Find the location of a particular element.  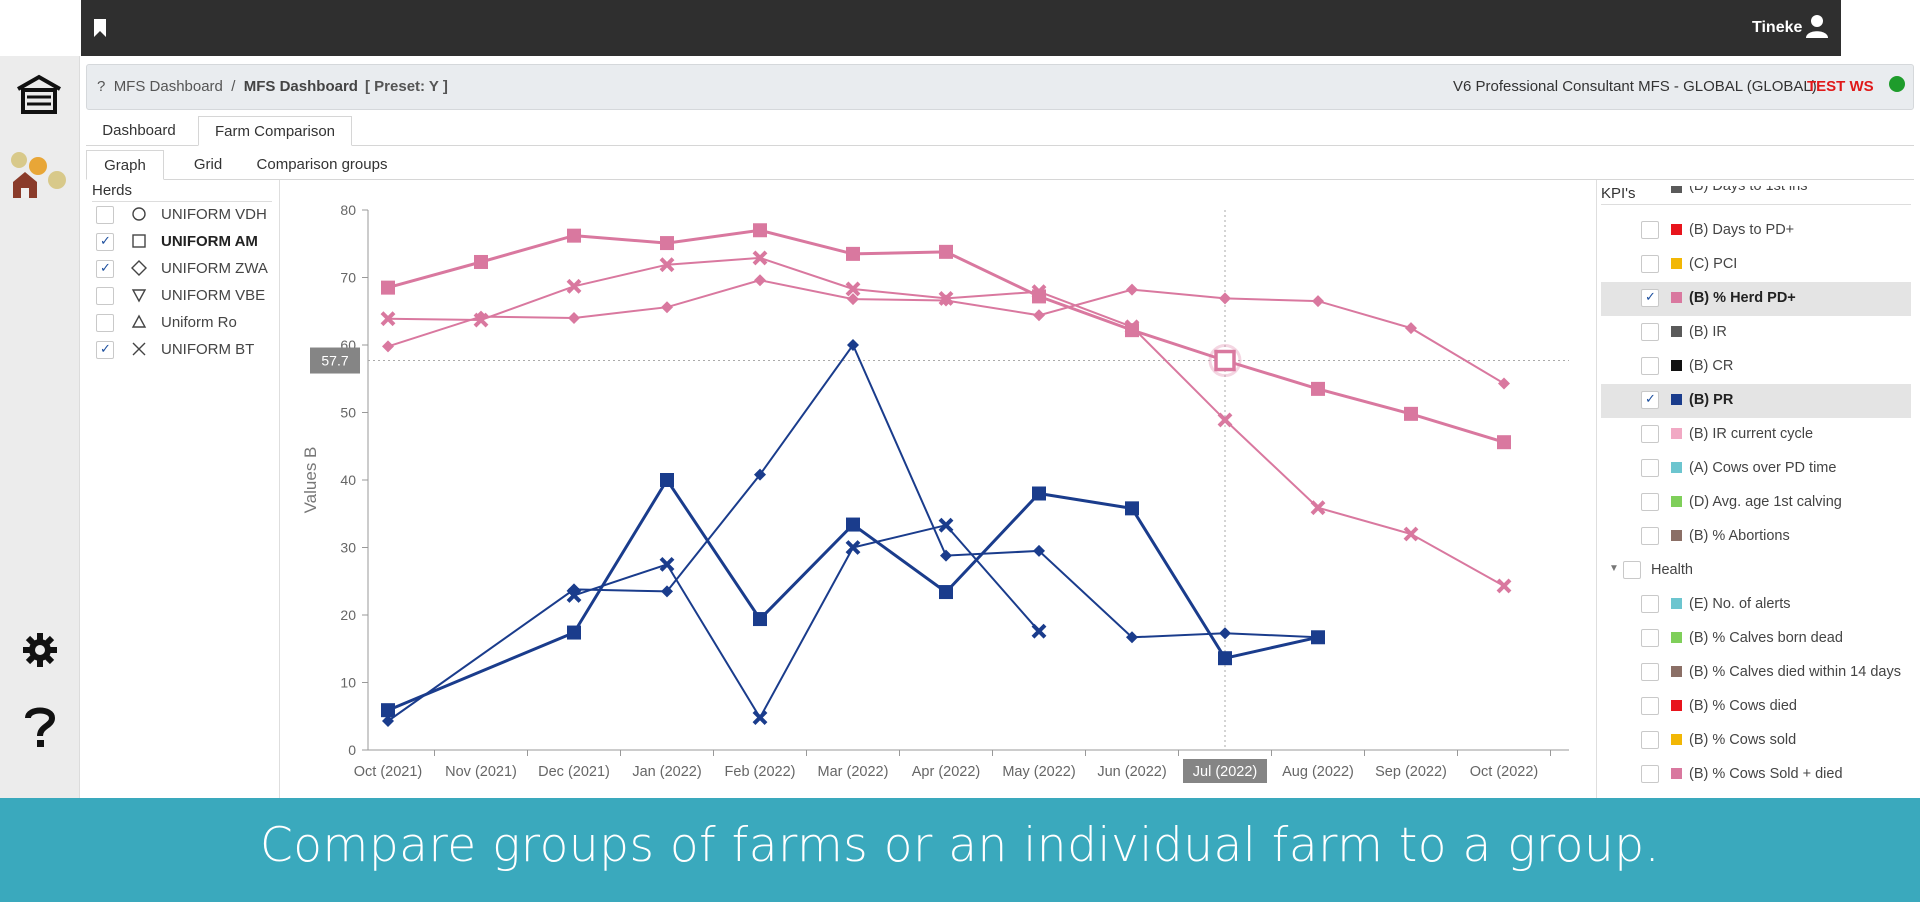

kpi-item: (B) % Cows died is located at coordinates (1756, 707).